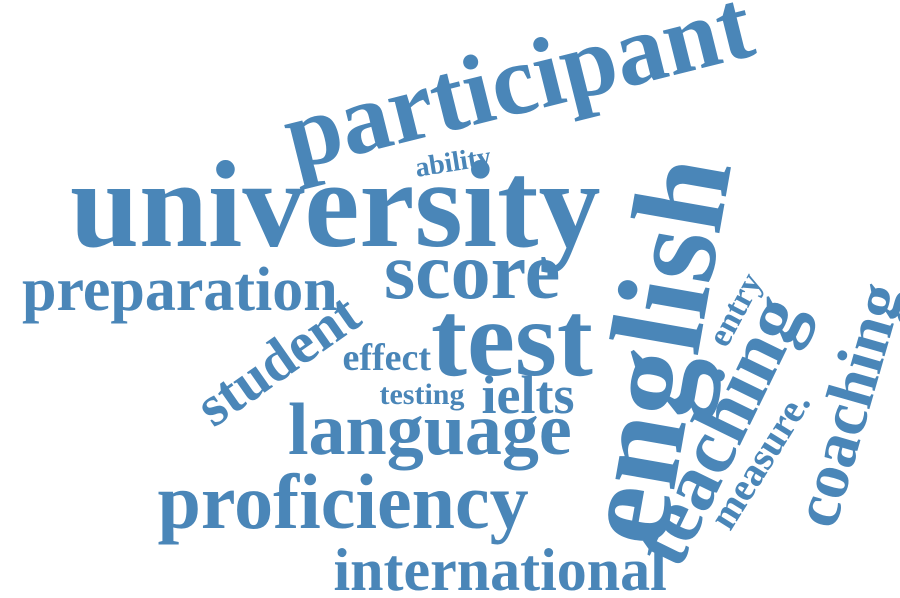 Image resolution: width=900 pixels, height=598 pixels. What do you see at coordinates (472, 272) in the screenshot?
I see `word-score: score` at bounding box center [472, 272].